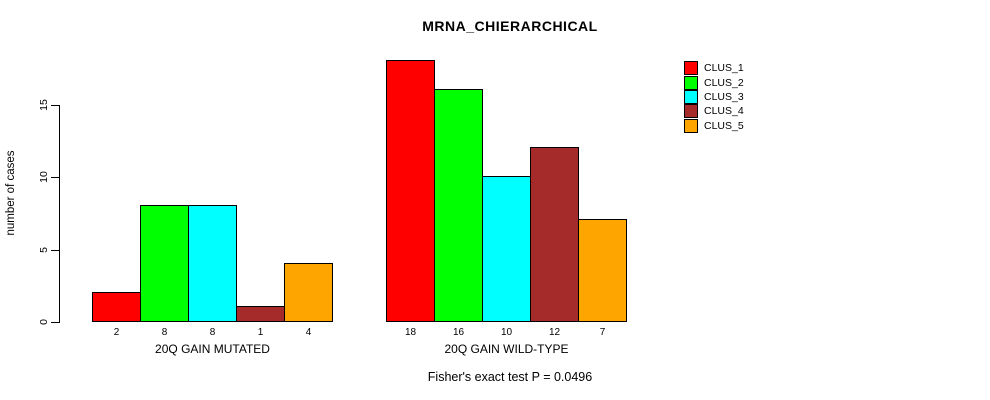  What do you see at coordinates (308, 332) in the screenshot?
I see `bar-value-label: 4` at bounding box center [308, 332].